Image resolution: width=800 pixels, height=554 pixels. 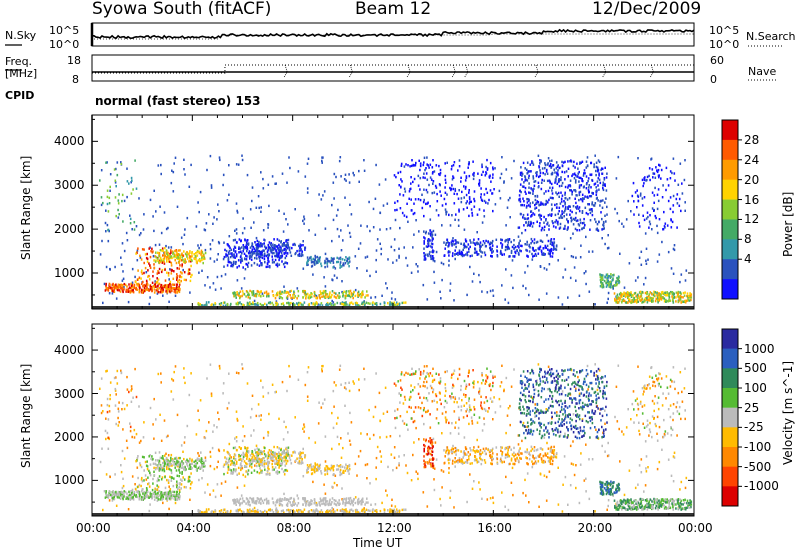 What do you see at coordinates (717, 60) in the screenshot?
I see `nave-tick-top: 60` at bounding box center [717, 60].